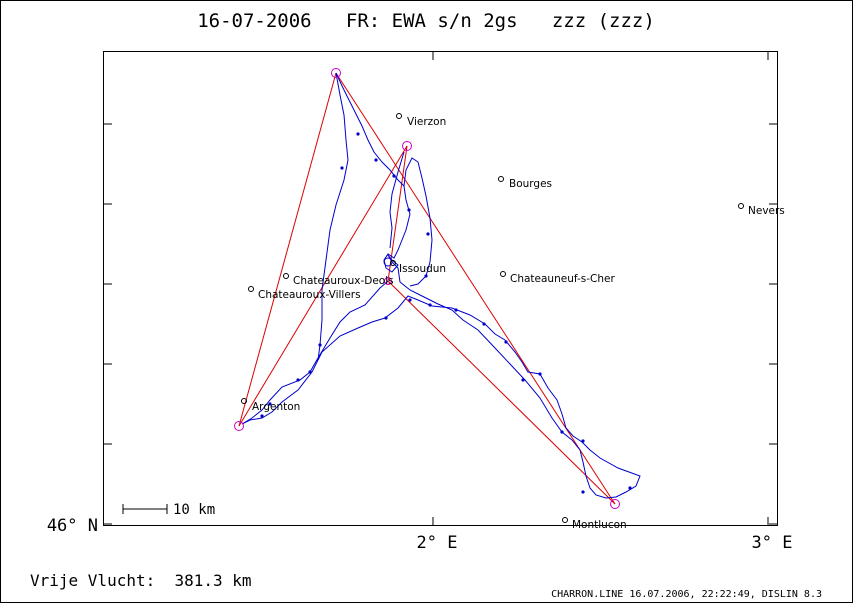 This screenshot has height=603, width=853. What do you see at coordinates (388, 262) in the screenshot?
I see `circling-loop` at bounding box center [388, 262].